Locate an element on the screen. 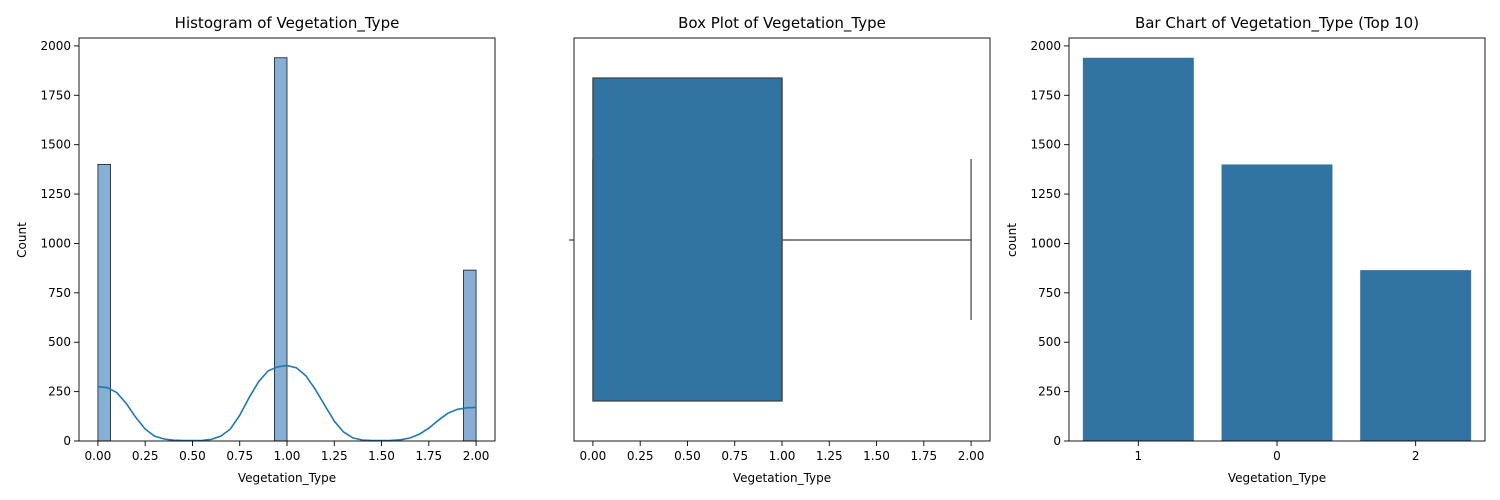 Image resolution: width=1500 pixels, height=500 pixels. boxplot-xticks: 0.00 0.25 0.50 0.75 1.00 1.25 1.50 1.75 2.00 is located at coordinates (782, 452).